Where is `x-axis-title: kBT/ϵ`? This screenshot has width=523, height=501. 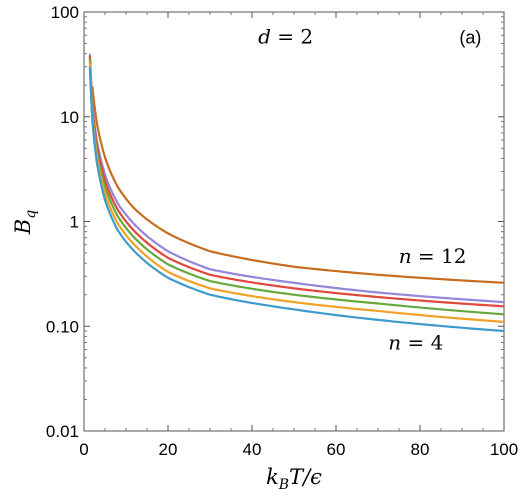 x-axis-title: kBT/ϵ is located at coordinates (294, 479).